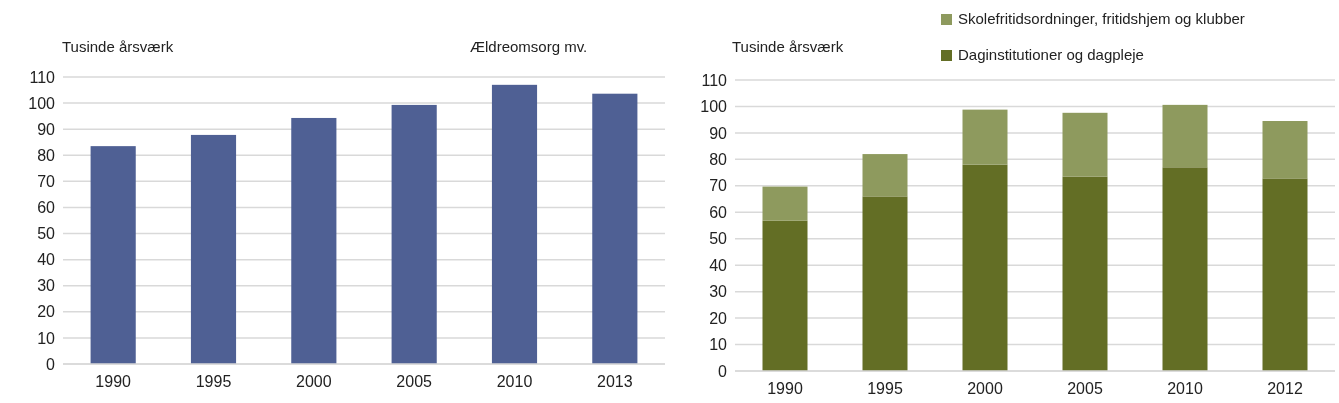  What do you see at coordinates (1101, 18) in the screenshot?
I see `legend-label: Skolefritidsordninger, fritidshjem og klubber` at bounding box center [1101, 18].